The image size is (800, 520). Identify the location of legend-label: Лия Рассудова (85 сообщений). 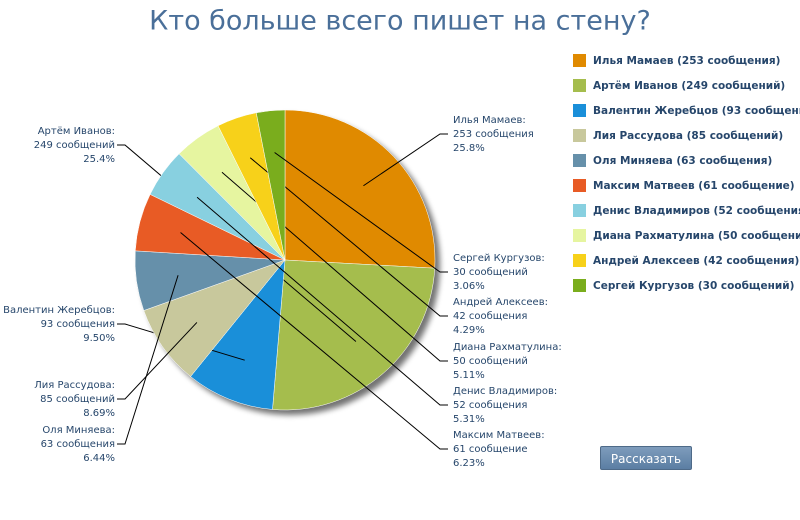
(688, 136).